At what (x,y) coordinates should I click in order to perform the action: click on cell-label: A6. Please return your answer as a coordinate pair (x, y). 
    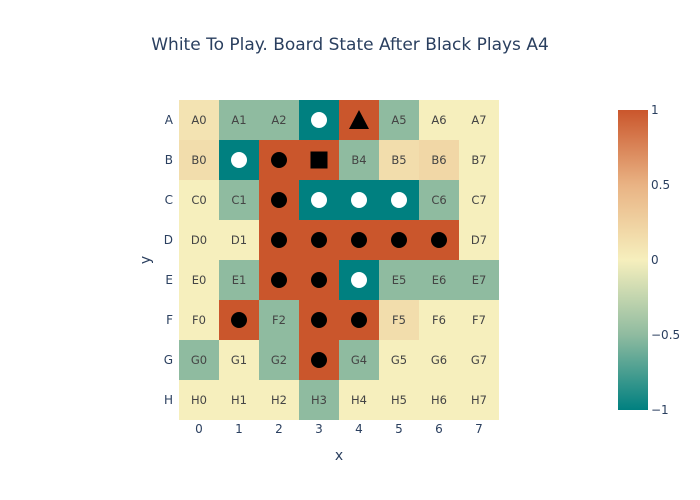
    Looking at the image, I should click on (438, 120).